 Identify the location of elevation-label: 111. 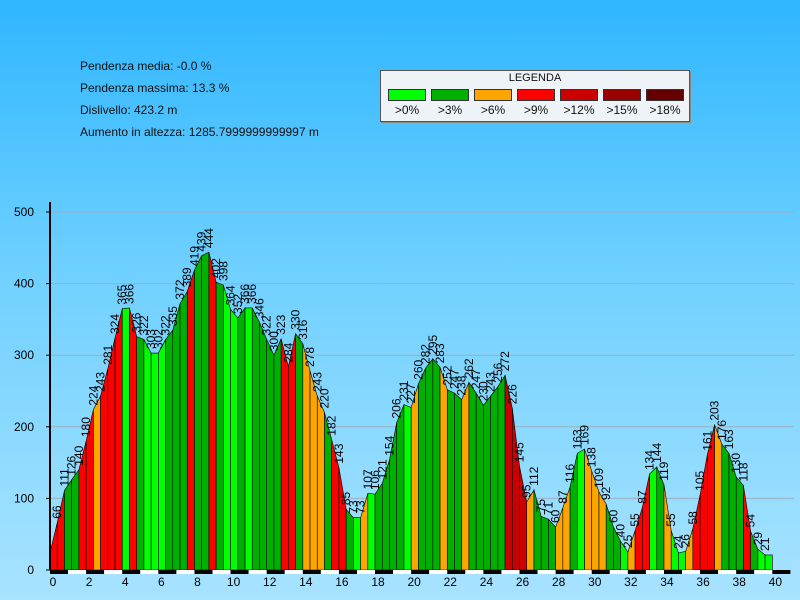
(64, 477).